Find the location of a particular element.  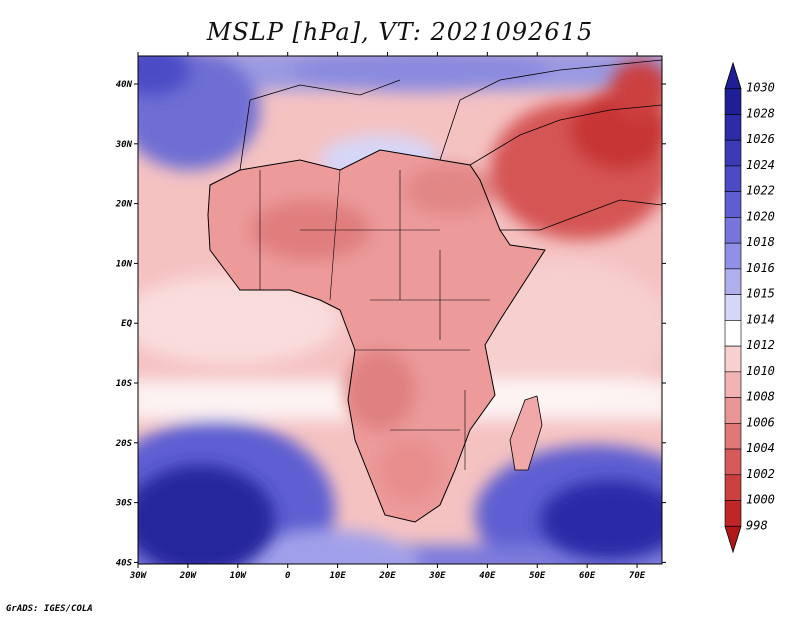

iran-low is located at coordinates (636, 90).